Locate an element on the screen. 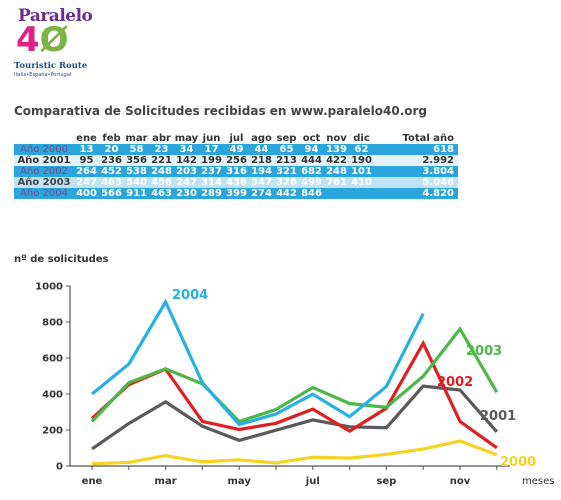 The image size is (561, 500). table-cell: 221 is located at coordinates (161, 160).